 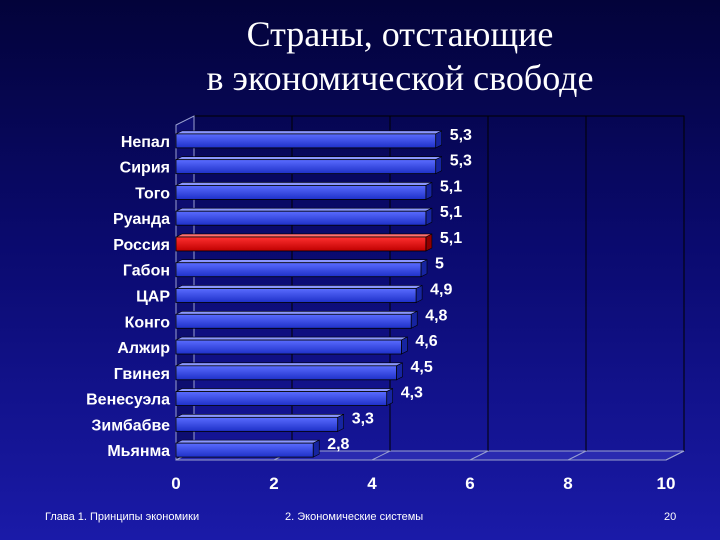 I want to click on category-label: ЦАР, so click(x=153, y=297).